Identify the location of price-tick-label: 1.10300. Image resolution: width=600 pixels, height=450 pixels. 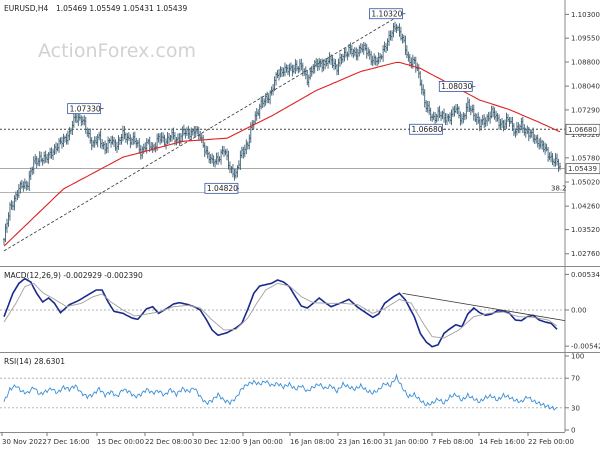
(585, 15).